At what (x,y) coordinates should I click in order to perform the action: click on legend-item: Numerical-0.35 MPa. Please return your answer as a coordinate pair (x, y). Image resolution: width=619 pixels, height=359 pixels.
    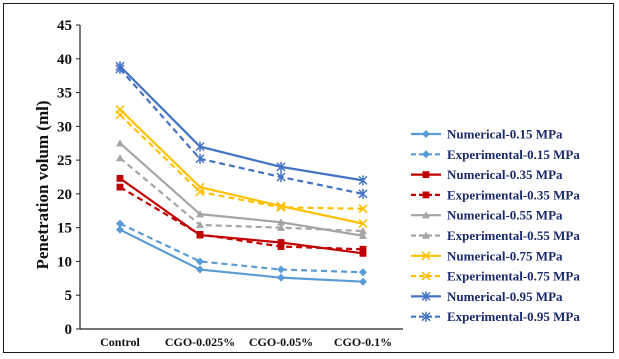
    Looking at the image, I should click on (487, 174).